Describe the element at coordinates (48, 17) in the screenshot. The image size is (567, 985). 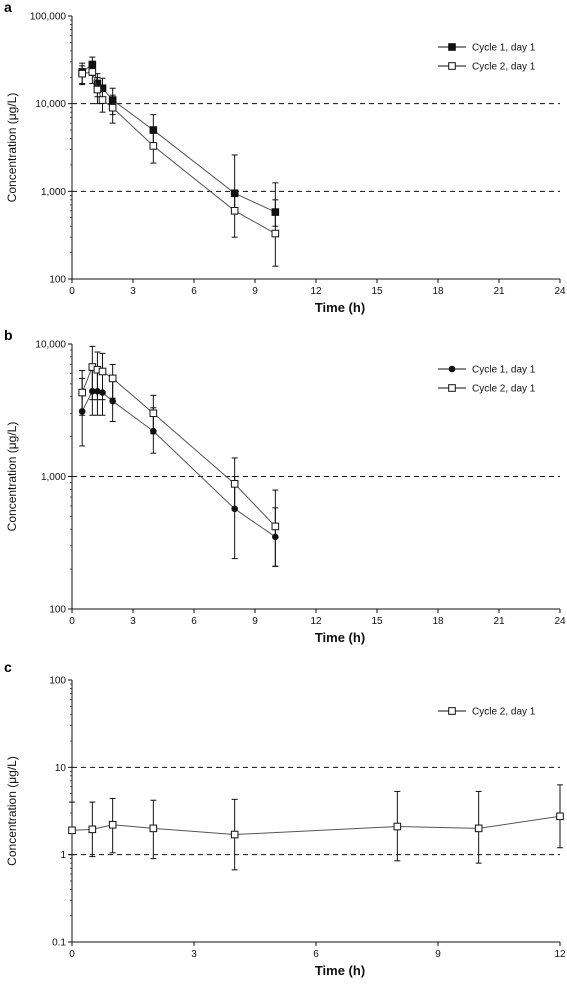
I see `y-tick-label: 100,000` at that location.